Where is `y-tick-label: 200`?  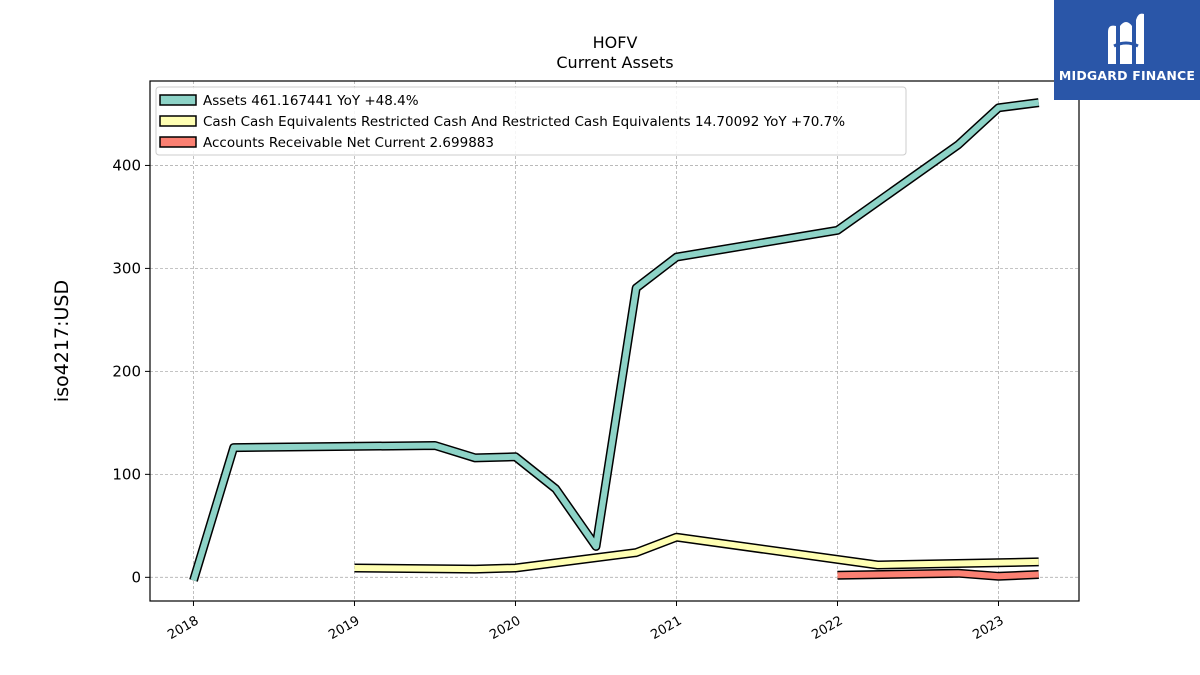 y-tick-label: 200 is located at coordinates (126, 371).